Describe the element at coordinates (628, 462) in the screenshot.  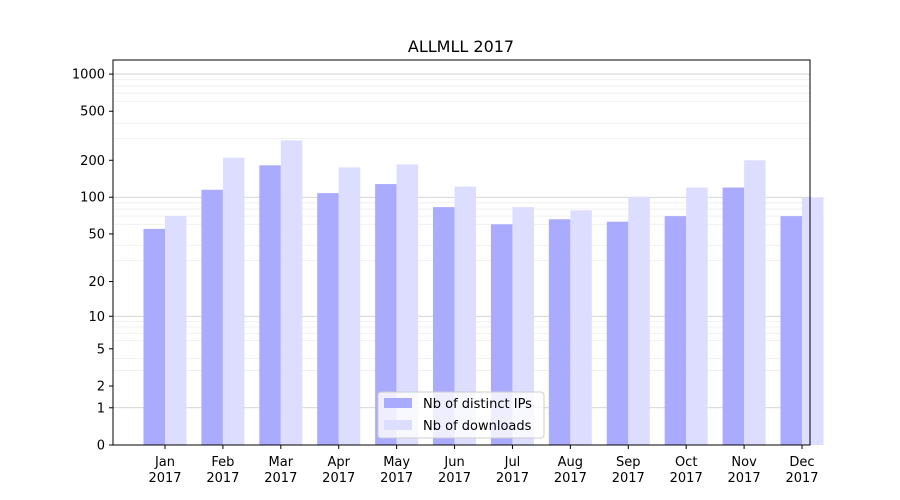
I see `x-tick-label-month: Sep` at that location.